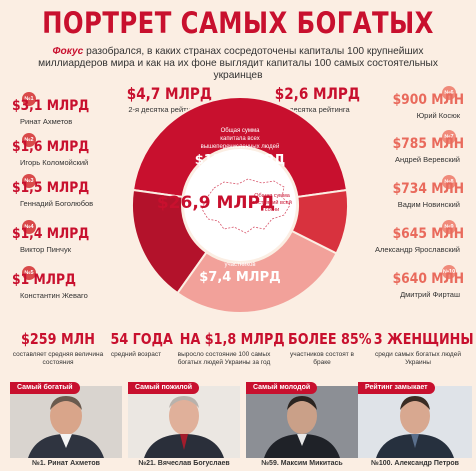 Image resolution: width=476 pixels, height=471 pixels. I want to click on stat-age: 54 ГОДА средний возраст, so click(139, 344).